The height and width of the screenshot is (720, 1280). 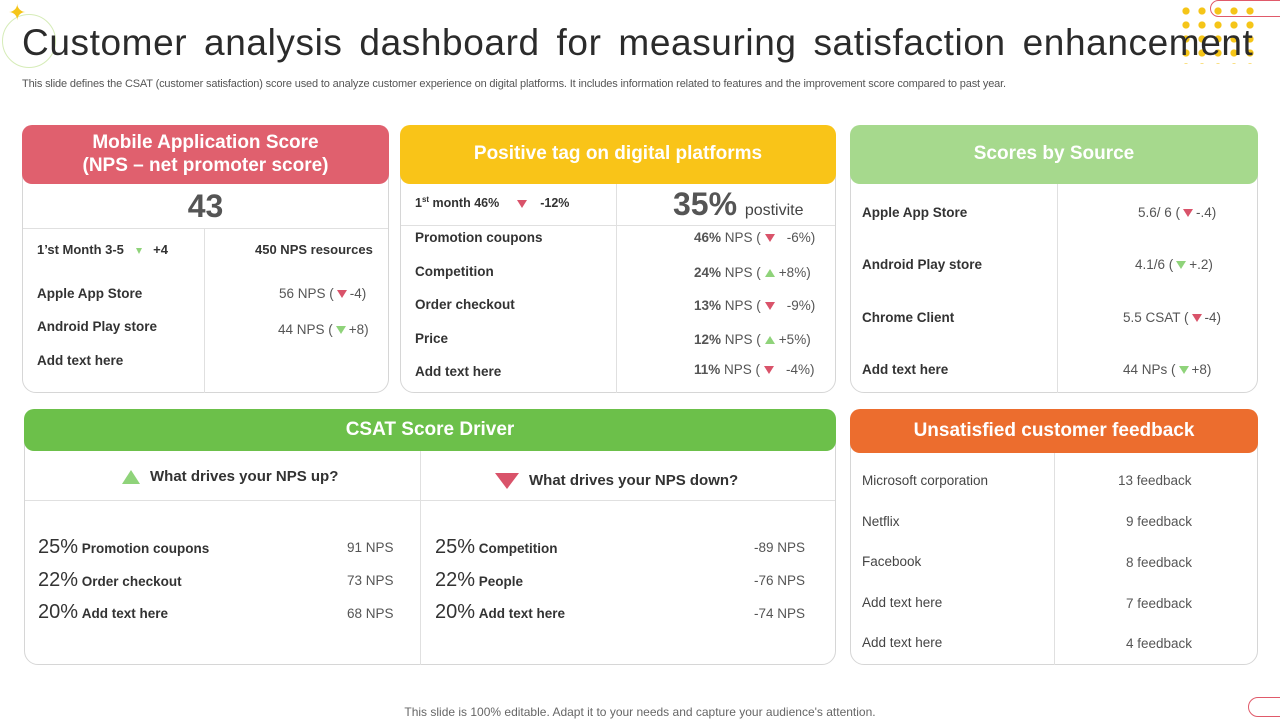 I want to click on source-row-label: Android Play store, so click(x=922, y=264).